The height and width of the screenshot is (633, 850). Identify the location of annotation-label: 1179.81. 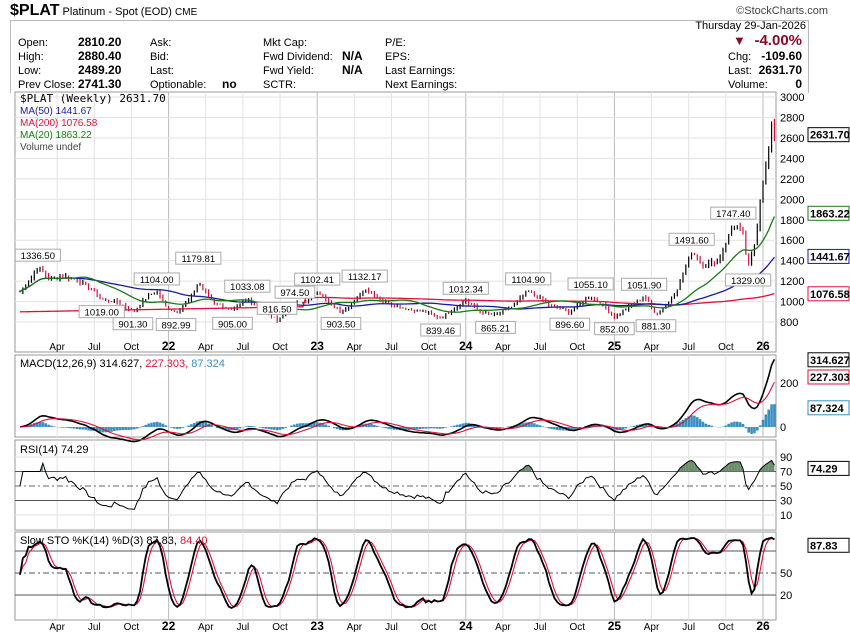
(198, 259).